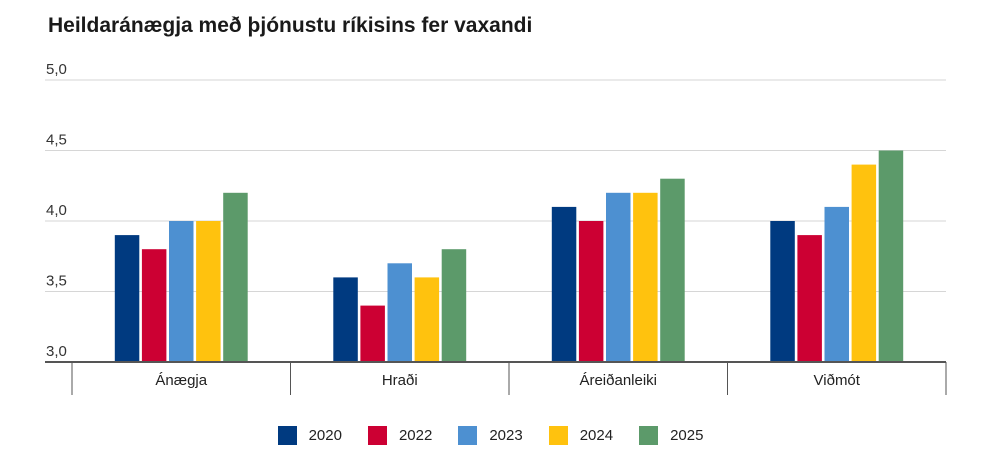  What do you see at coordinates (596, 435) in the screenshot?
I see `legend-label: 2024` at bounding box center [596, 435].